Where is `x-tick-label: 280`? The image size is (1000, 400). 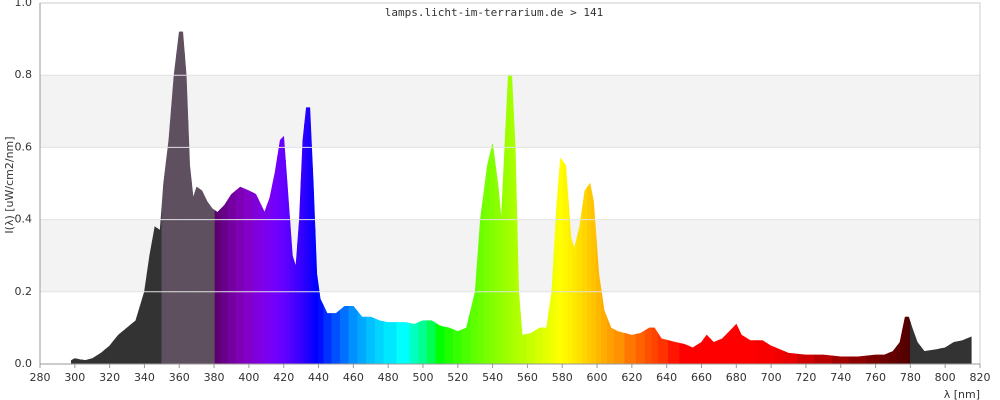 x-tick-label: 280 is located at coordinates (40, 377).